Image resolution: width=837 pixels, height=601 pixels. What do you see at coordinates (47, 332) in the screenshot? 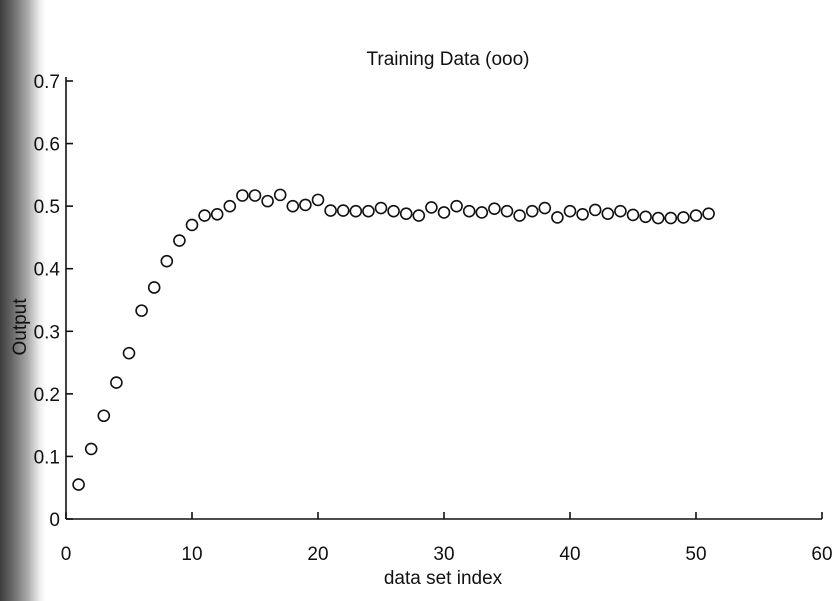
I see `y-tick-label: 0.3` at bounding box center [47, 332].